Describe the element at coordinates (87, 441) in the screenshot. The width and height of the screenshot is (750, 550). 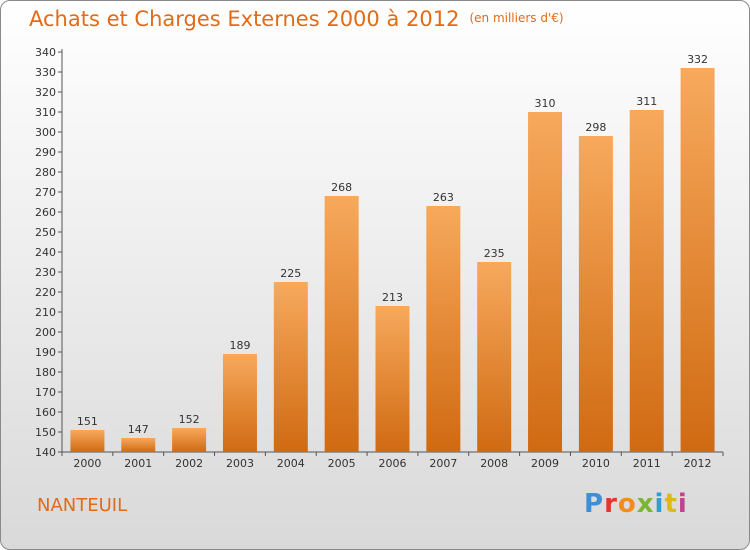
I see `bar-2000` at that location.